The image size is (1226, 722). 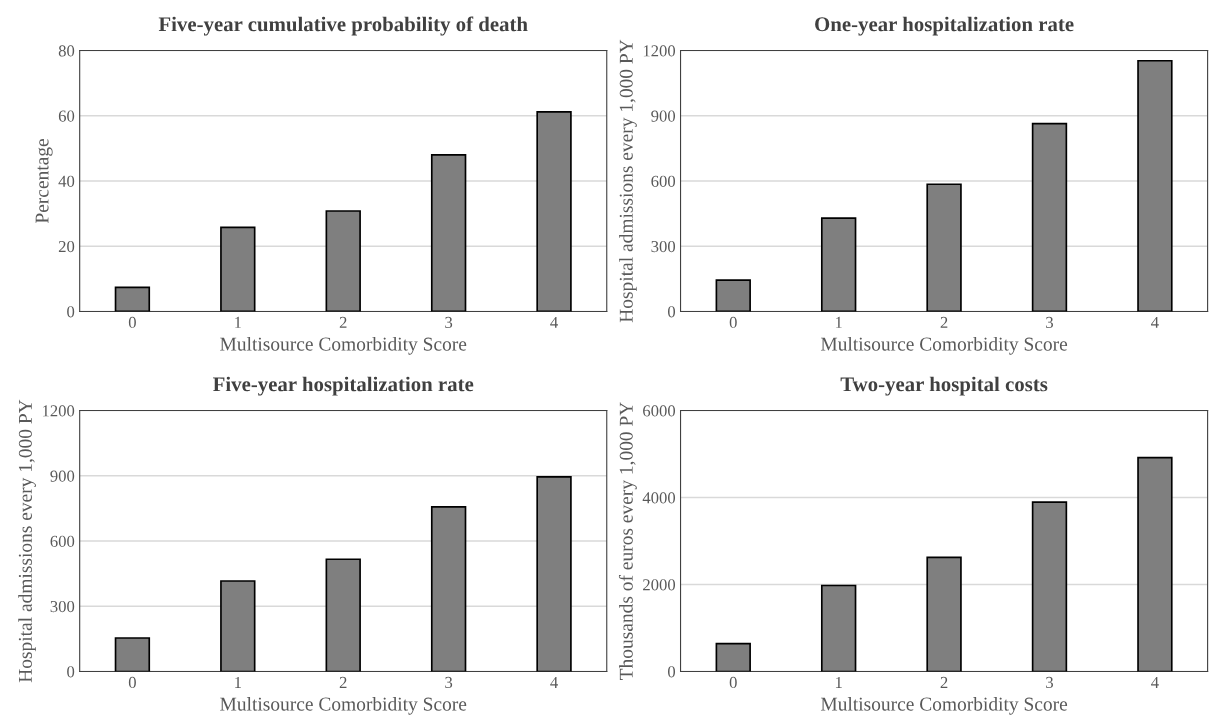 What do you see at coordinates (659, 585) in the screenshot?
I see `y-tick-label: 2000` at bounding box center [659, 585].